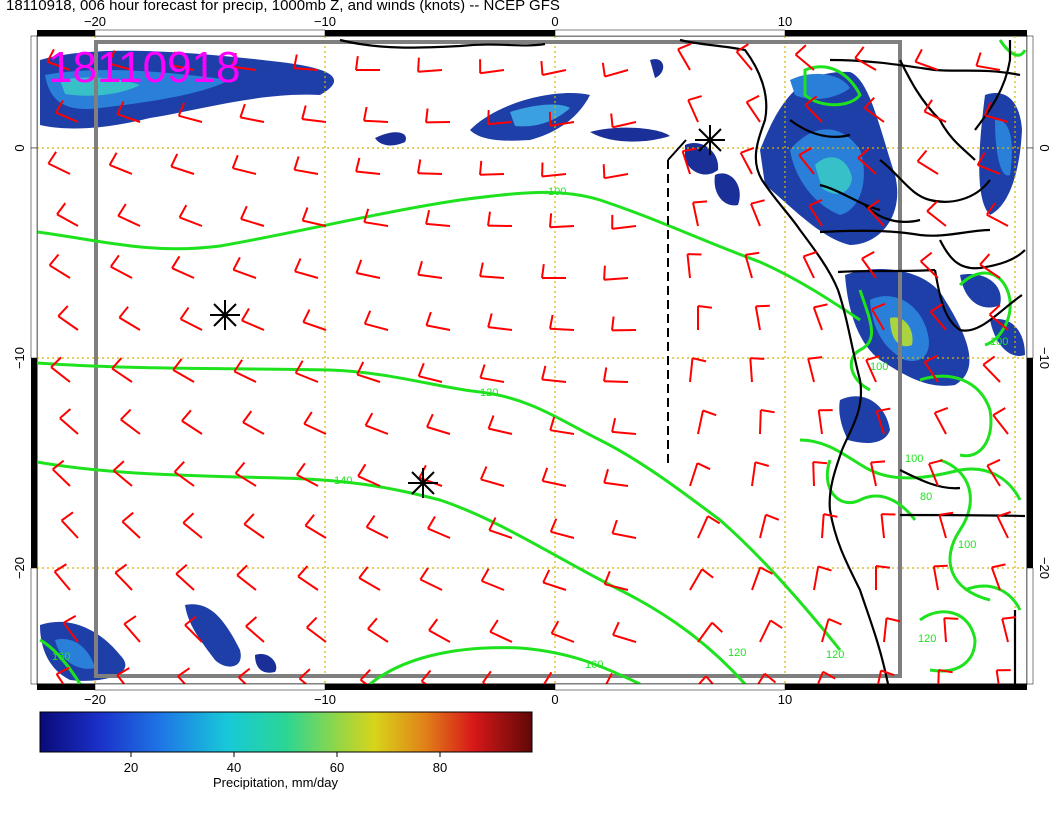  I want to click on contour-label: 120, so click(737, 653).